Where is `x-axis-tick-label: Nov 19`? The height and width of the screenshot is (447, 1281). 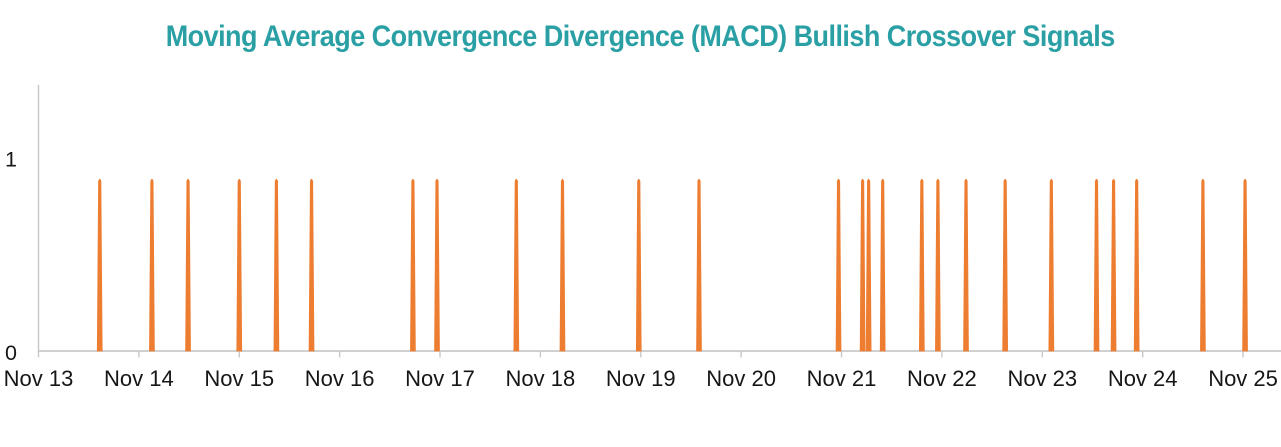
x-axis-tick-label: Nov 19 is located at coordinates (641, 378).